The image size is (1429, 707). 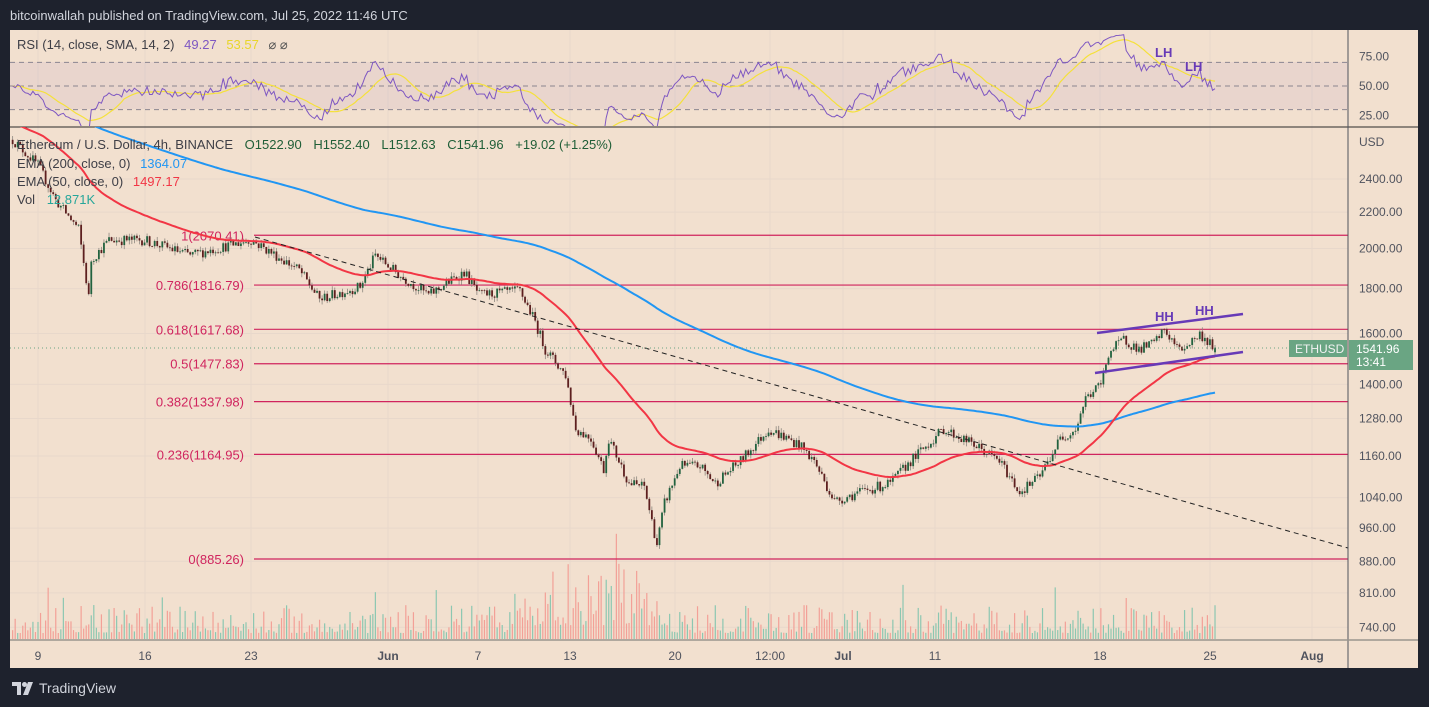 I want to click on fib-level-label: 0.618(1617.68), so click(x=200, y=329).